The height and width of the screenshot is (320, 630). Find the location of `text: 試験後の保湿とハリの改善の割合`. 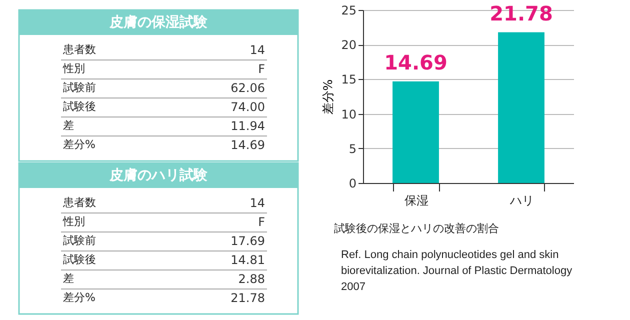

text: 試験後の保湿とハリの改善の割合 is located at coordinates (416, 228).